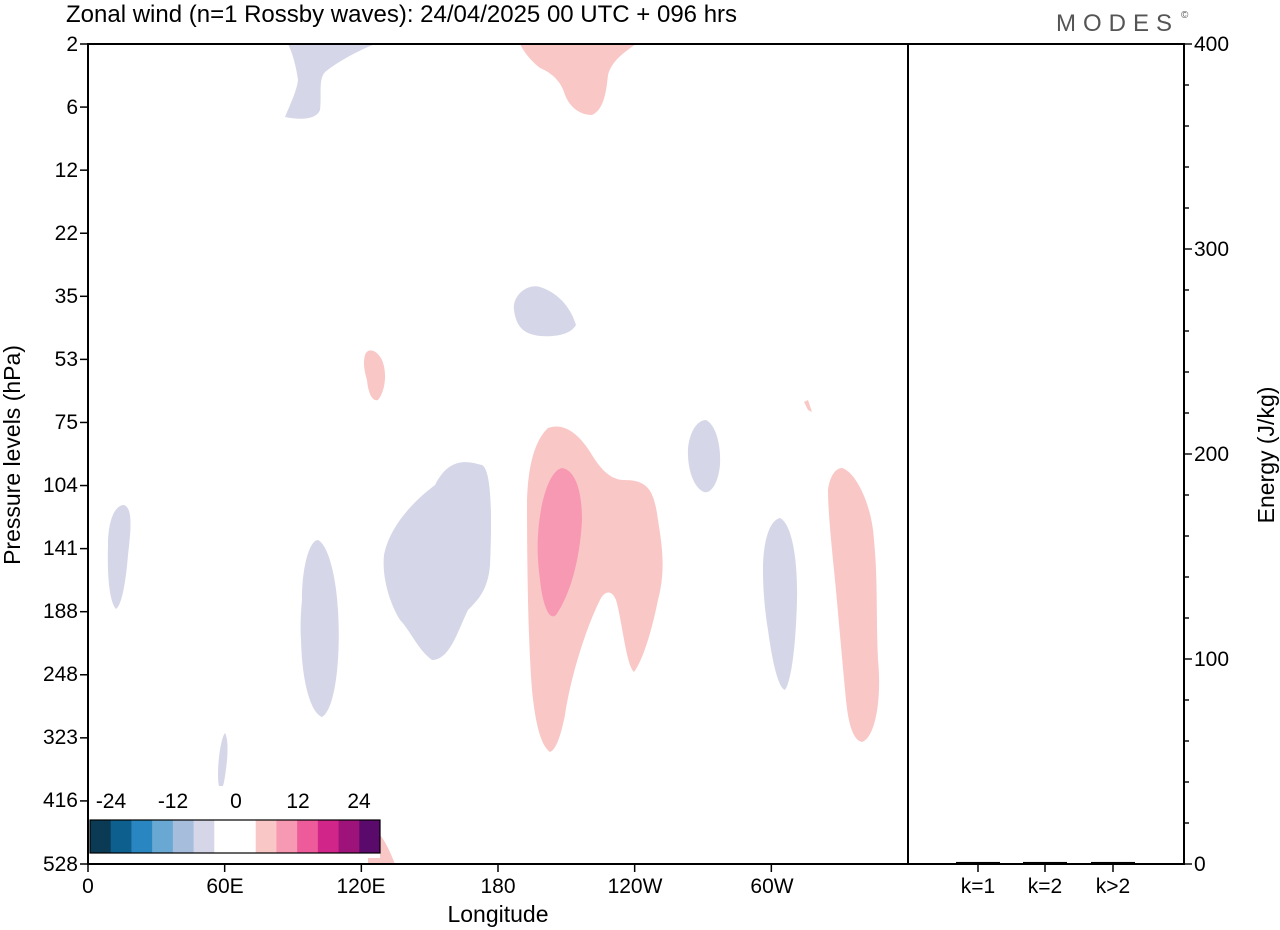 The image size is (1280, 930). I want to click on modes-logo: MODES, so click(1117, 23).